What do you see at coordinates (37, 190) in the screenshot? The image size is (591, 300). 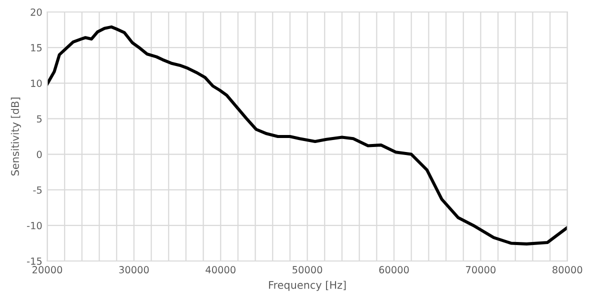 I see `y-tick-label: -5` at bounding box center [37, 190].